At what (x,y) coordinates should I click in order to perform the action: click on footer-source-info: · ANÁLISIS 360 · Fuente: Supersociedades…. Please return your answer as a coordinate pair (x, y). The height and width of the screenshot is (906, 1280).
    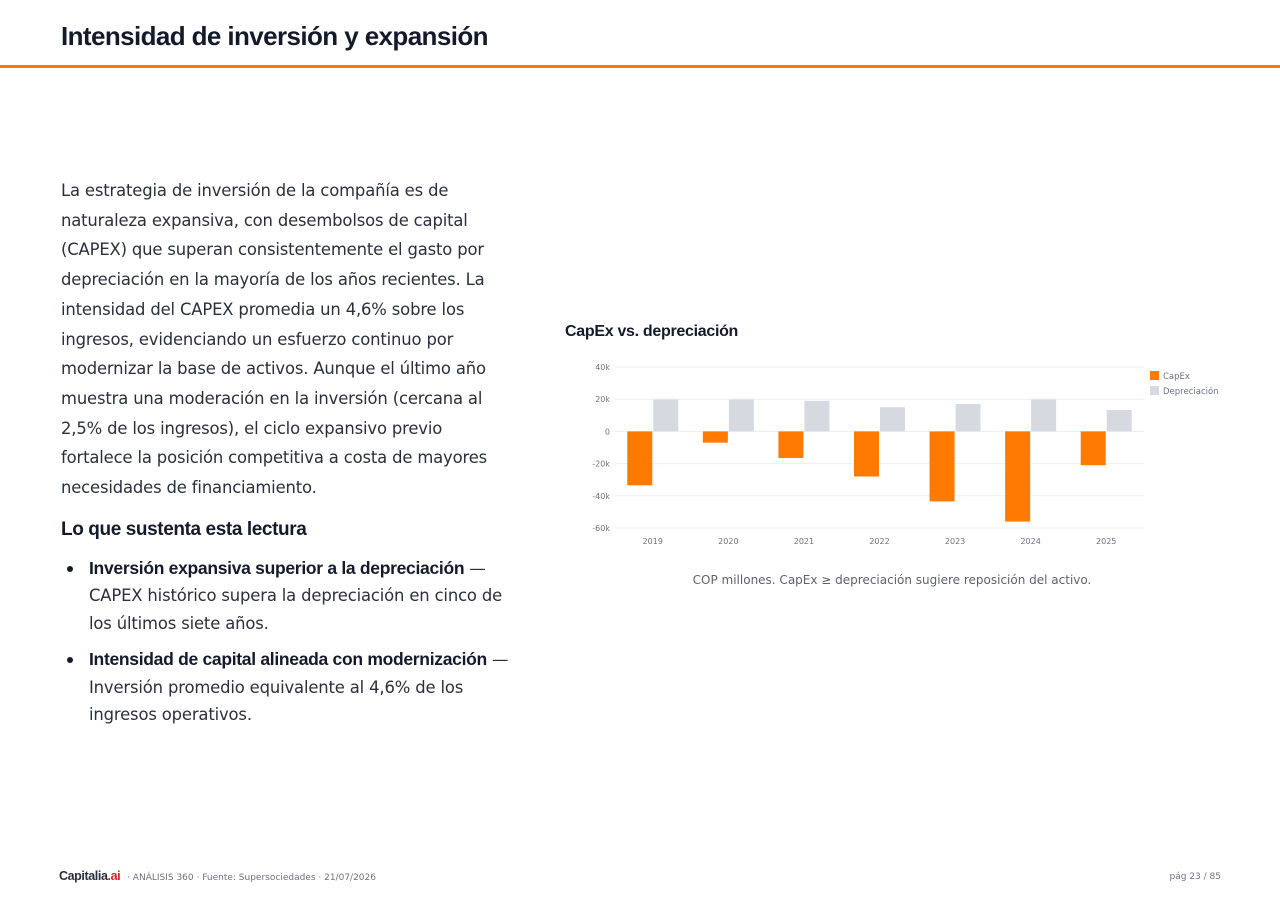
    Looking at the image, I should click on (251, 878).